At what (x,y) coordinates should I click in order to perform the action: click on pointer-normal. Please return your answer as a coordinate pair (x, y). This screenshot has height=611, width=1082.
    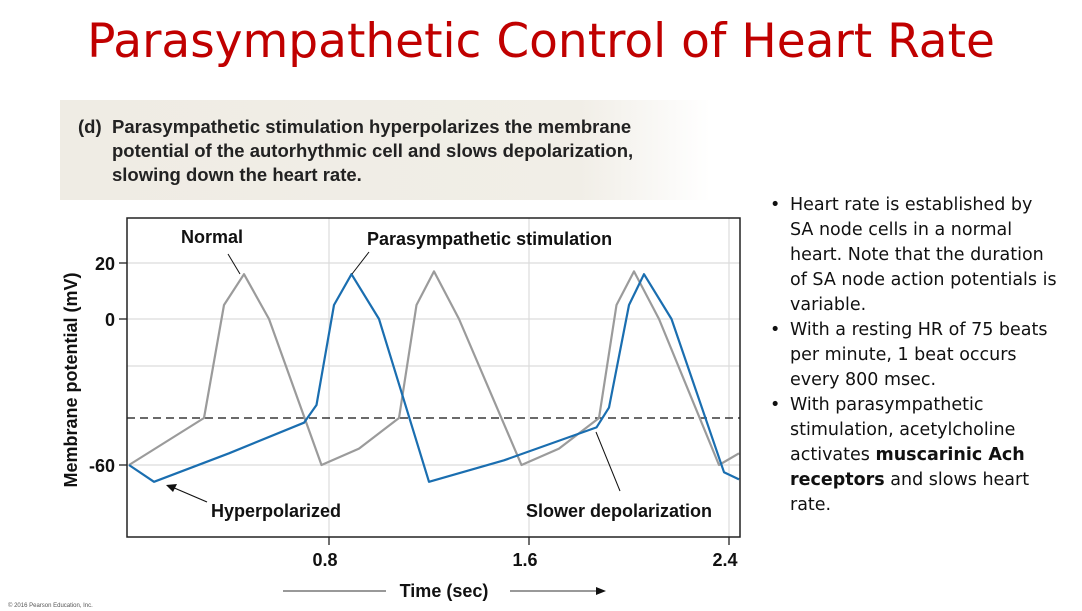
    Looking at the image, I should click on (234, 264).